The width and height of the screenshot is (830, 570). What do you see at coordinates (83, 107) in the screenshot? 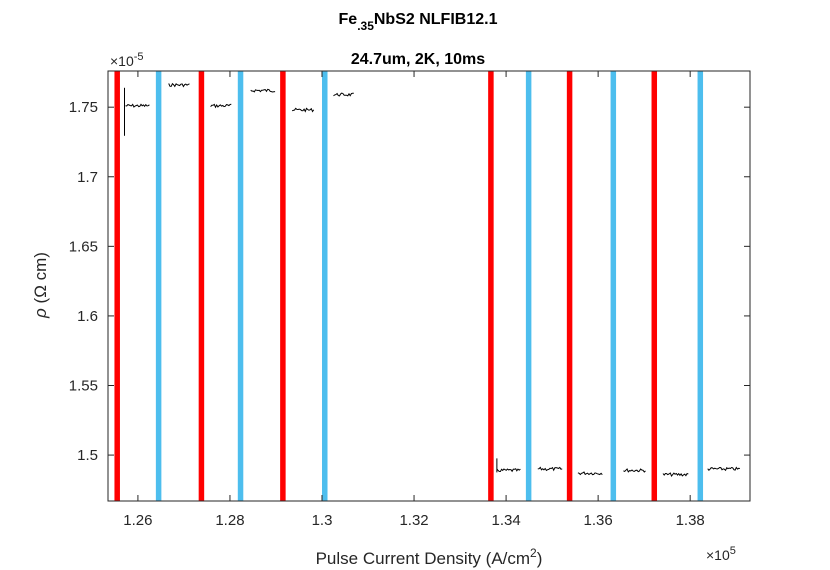
I see `y-tick-label: 1.75` at bounding box center [83, 107].